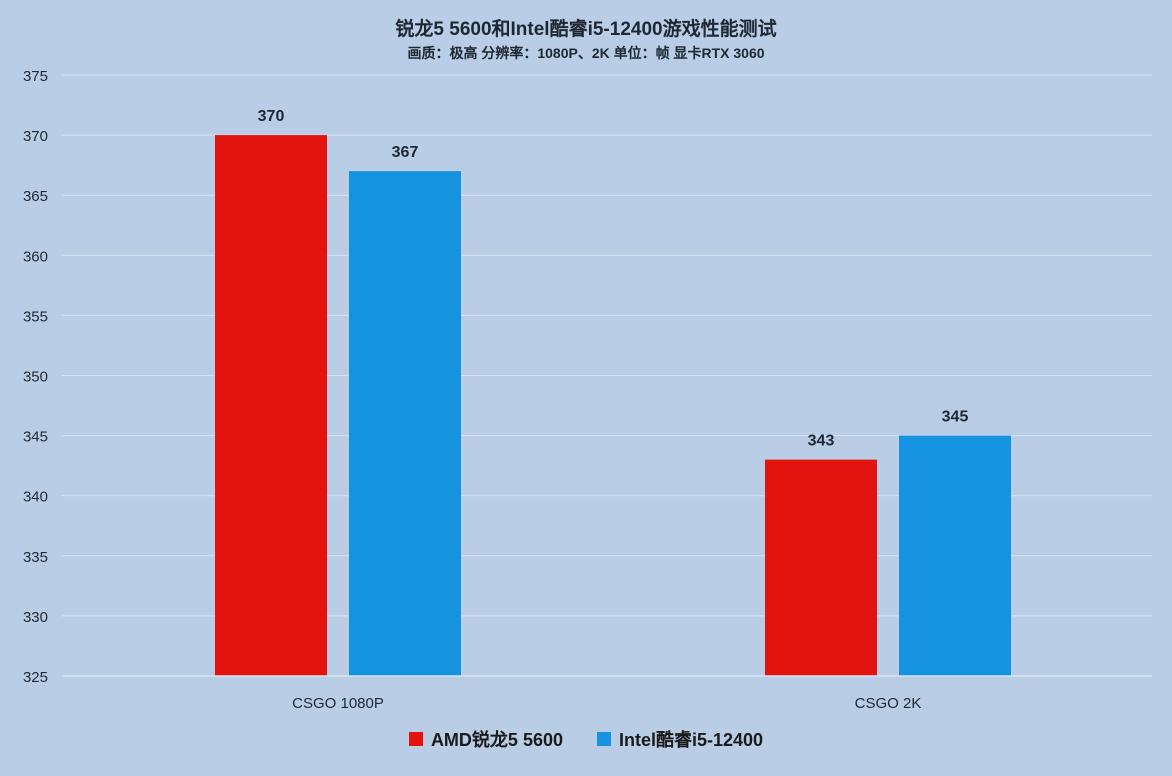 The width and height of the screenshot is (1172, 776). Describe the element at coordinates (338, 703) in the screenshot. I see `x-tick-label-0: CSGO 1080P` at that location.